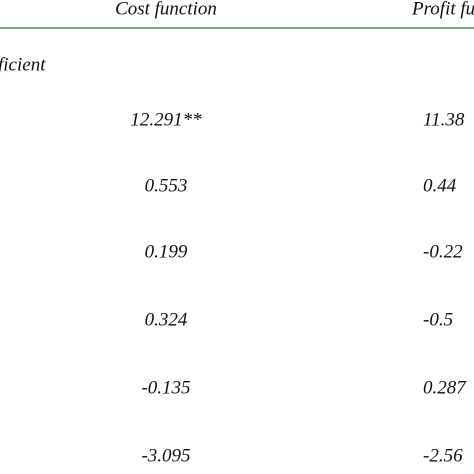  Describe the element at coordinates (166, 185) in the screenshot. I see `table-cell: 0.553` at that location.